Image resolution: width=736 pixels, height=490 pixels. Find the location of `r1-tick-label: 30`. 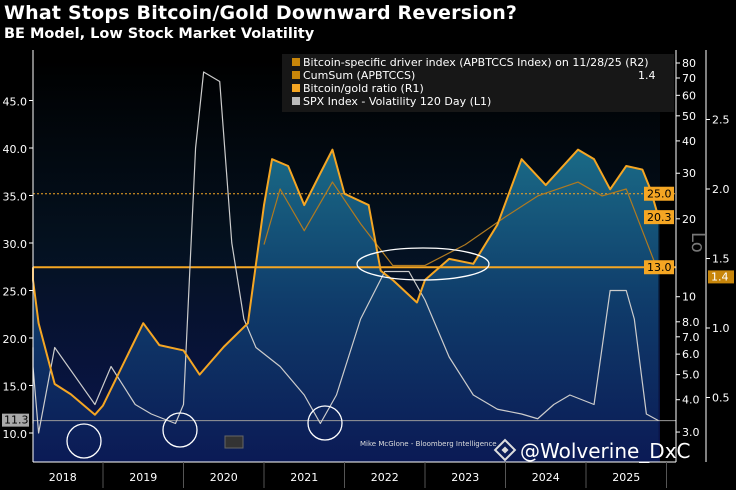

r1-tick-label: 30 is located at coordinates (689, 173).